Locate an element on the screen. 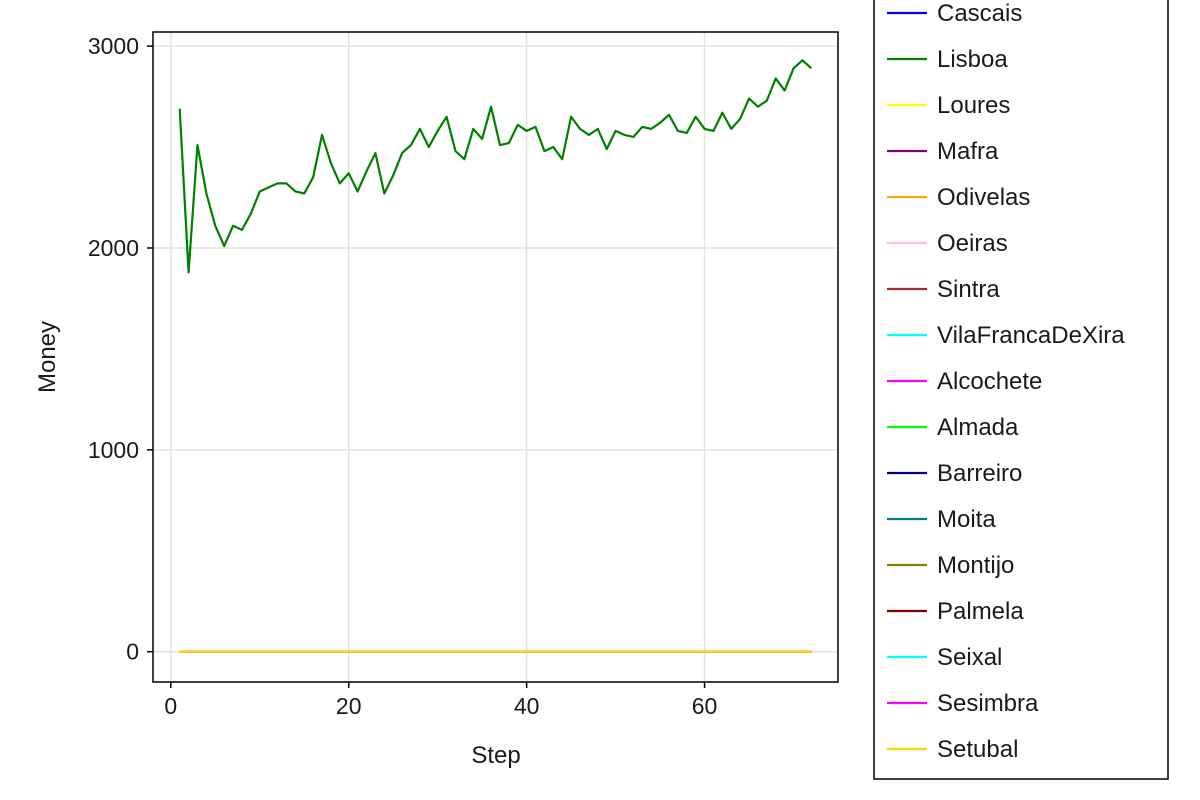 The width and height of the screenshot is (1200, 800). y-tick-label: 0 is located at coordinates (132, 652).